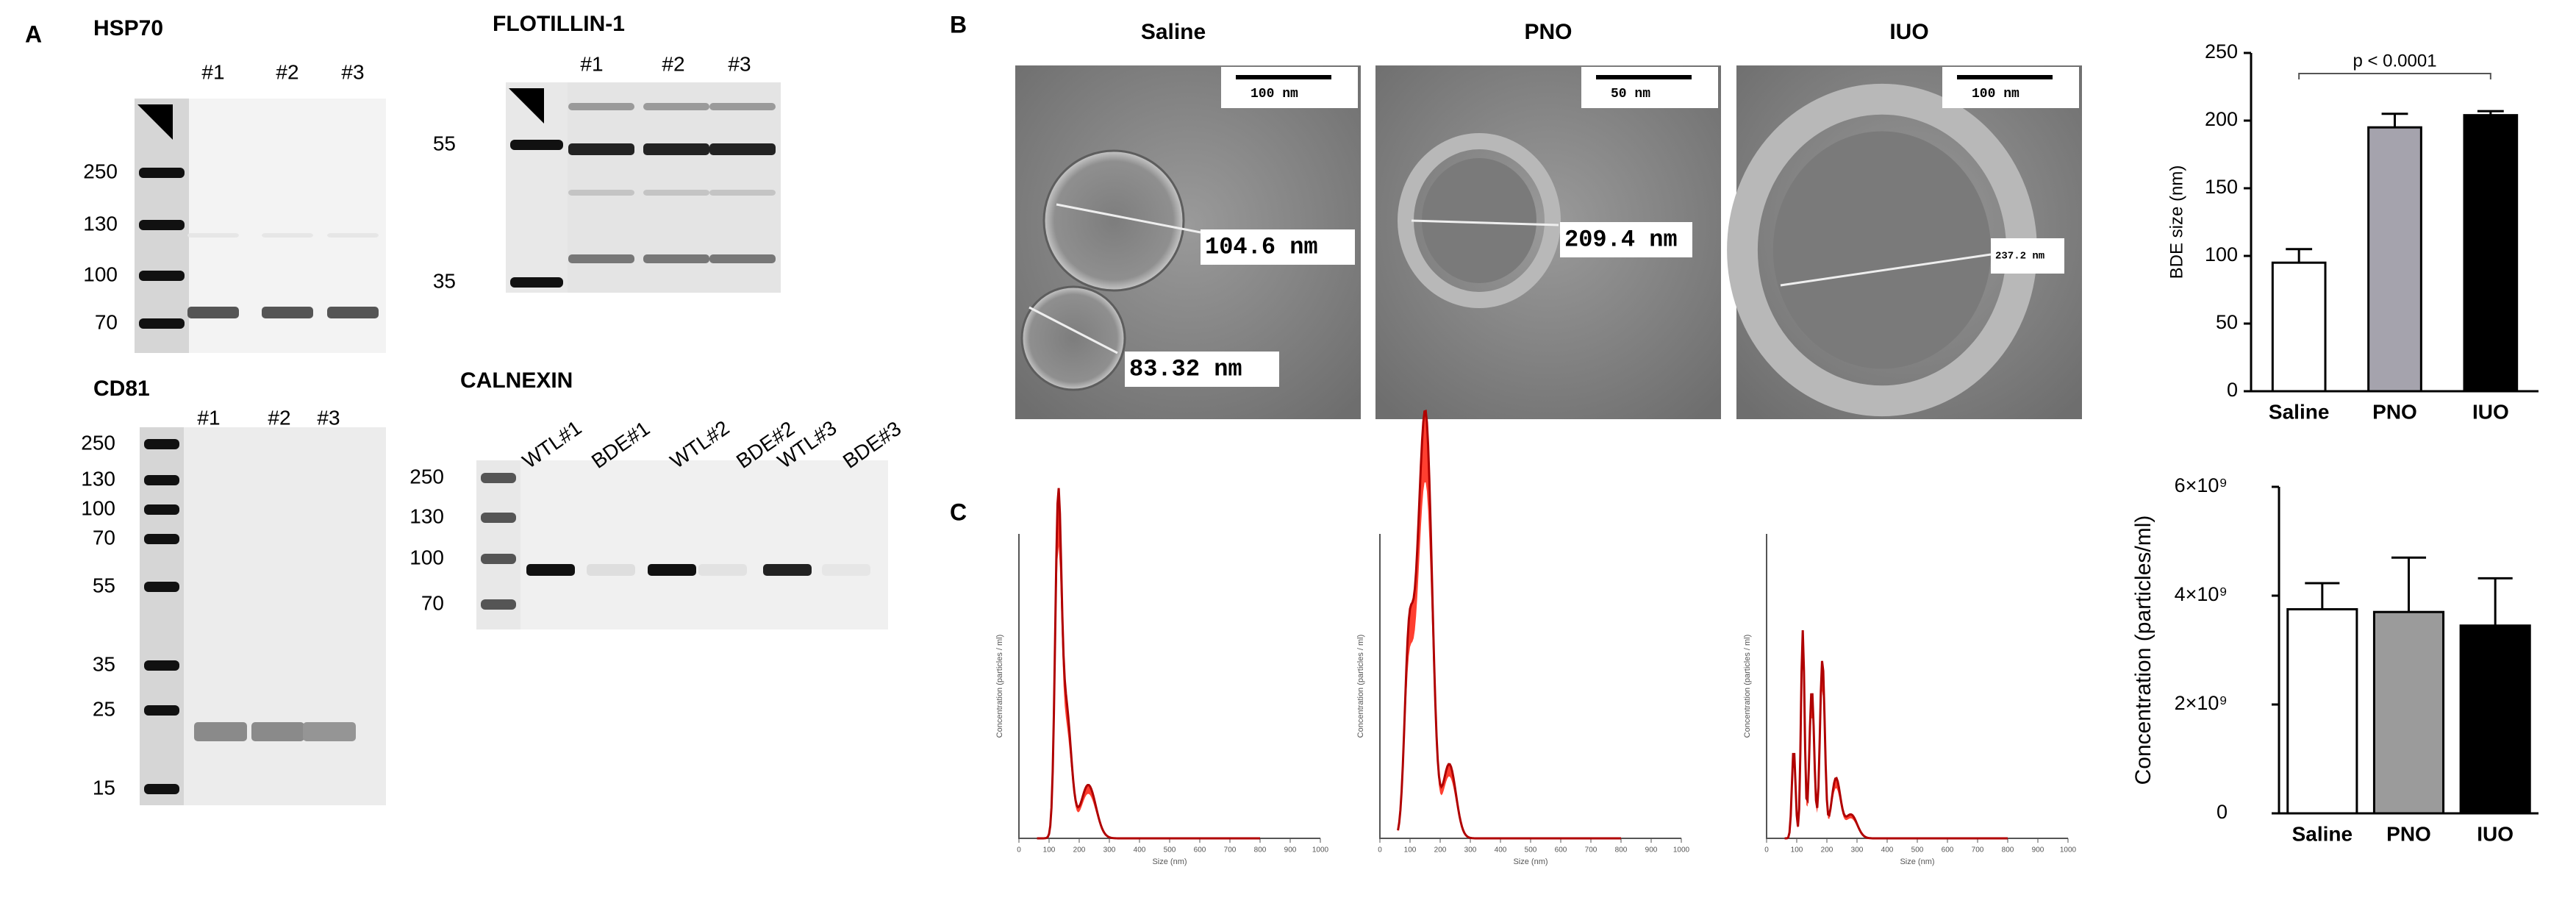 Image resolution: width=2576 pixels, height=906 pixels. What do you see at coordinates (104, 708) in the screenshot?
I see `marker-label: 25` at bounding box center [104, 708].